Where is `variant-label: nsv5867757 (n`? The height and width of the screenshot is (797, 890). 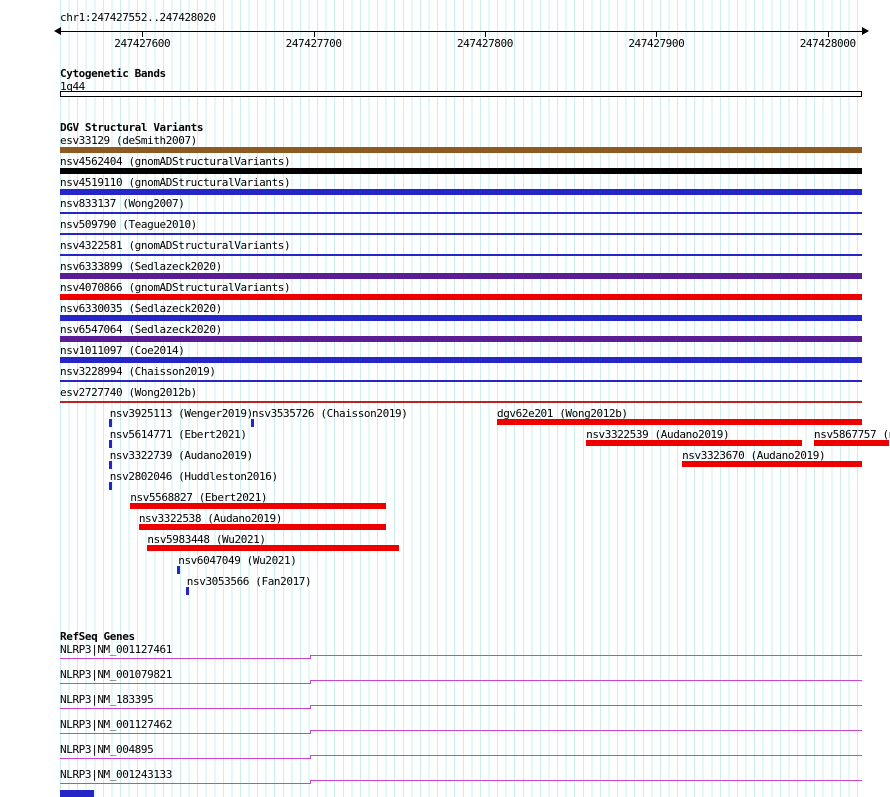 variant-label: nsv5867757 (n is located at coordinates (852, 434).